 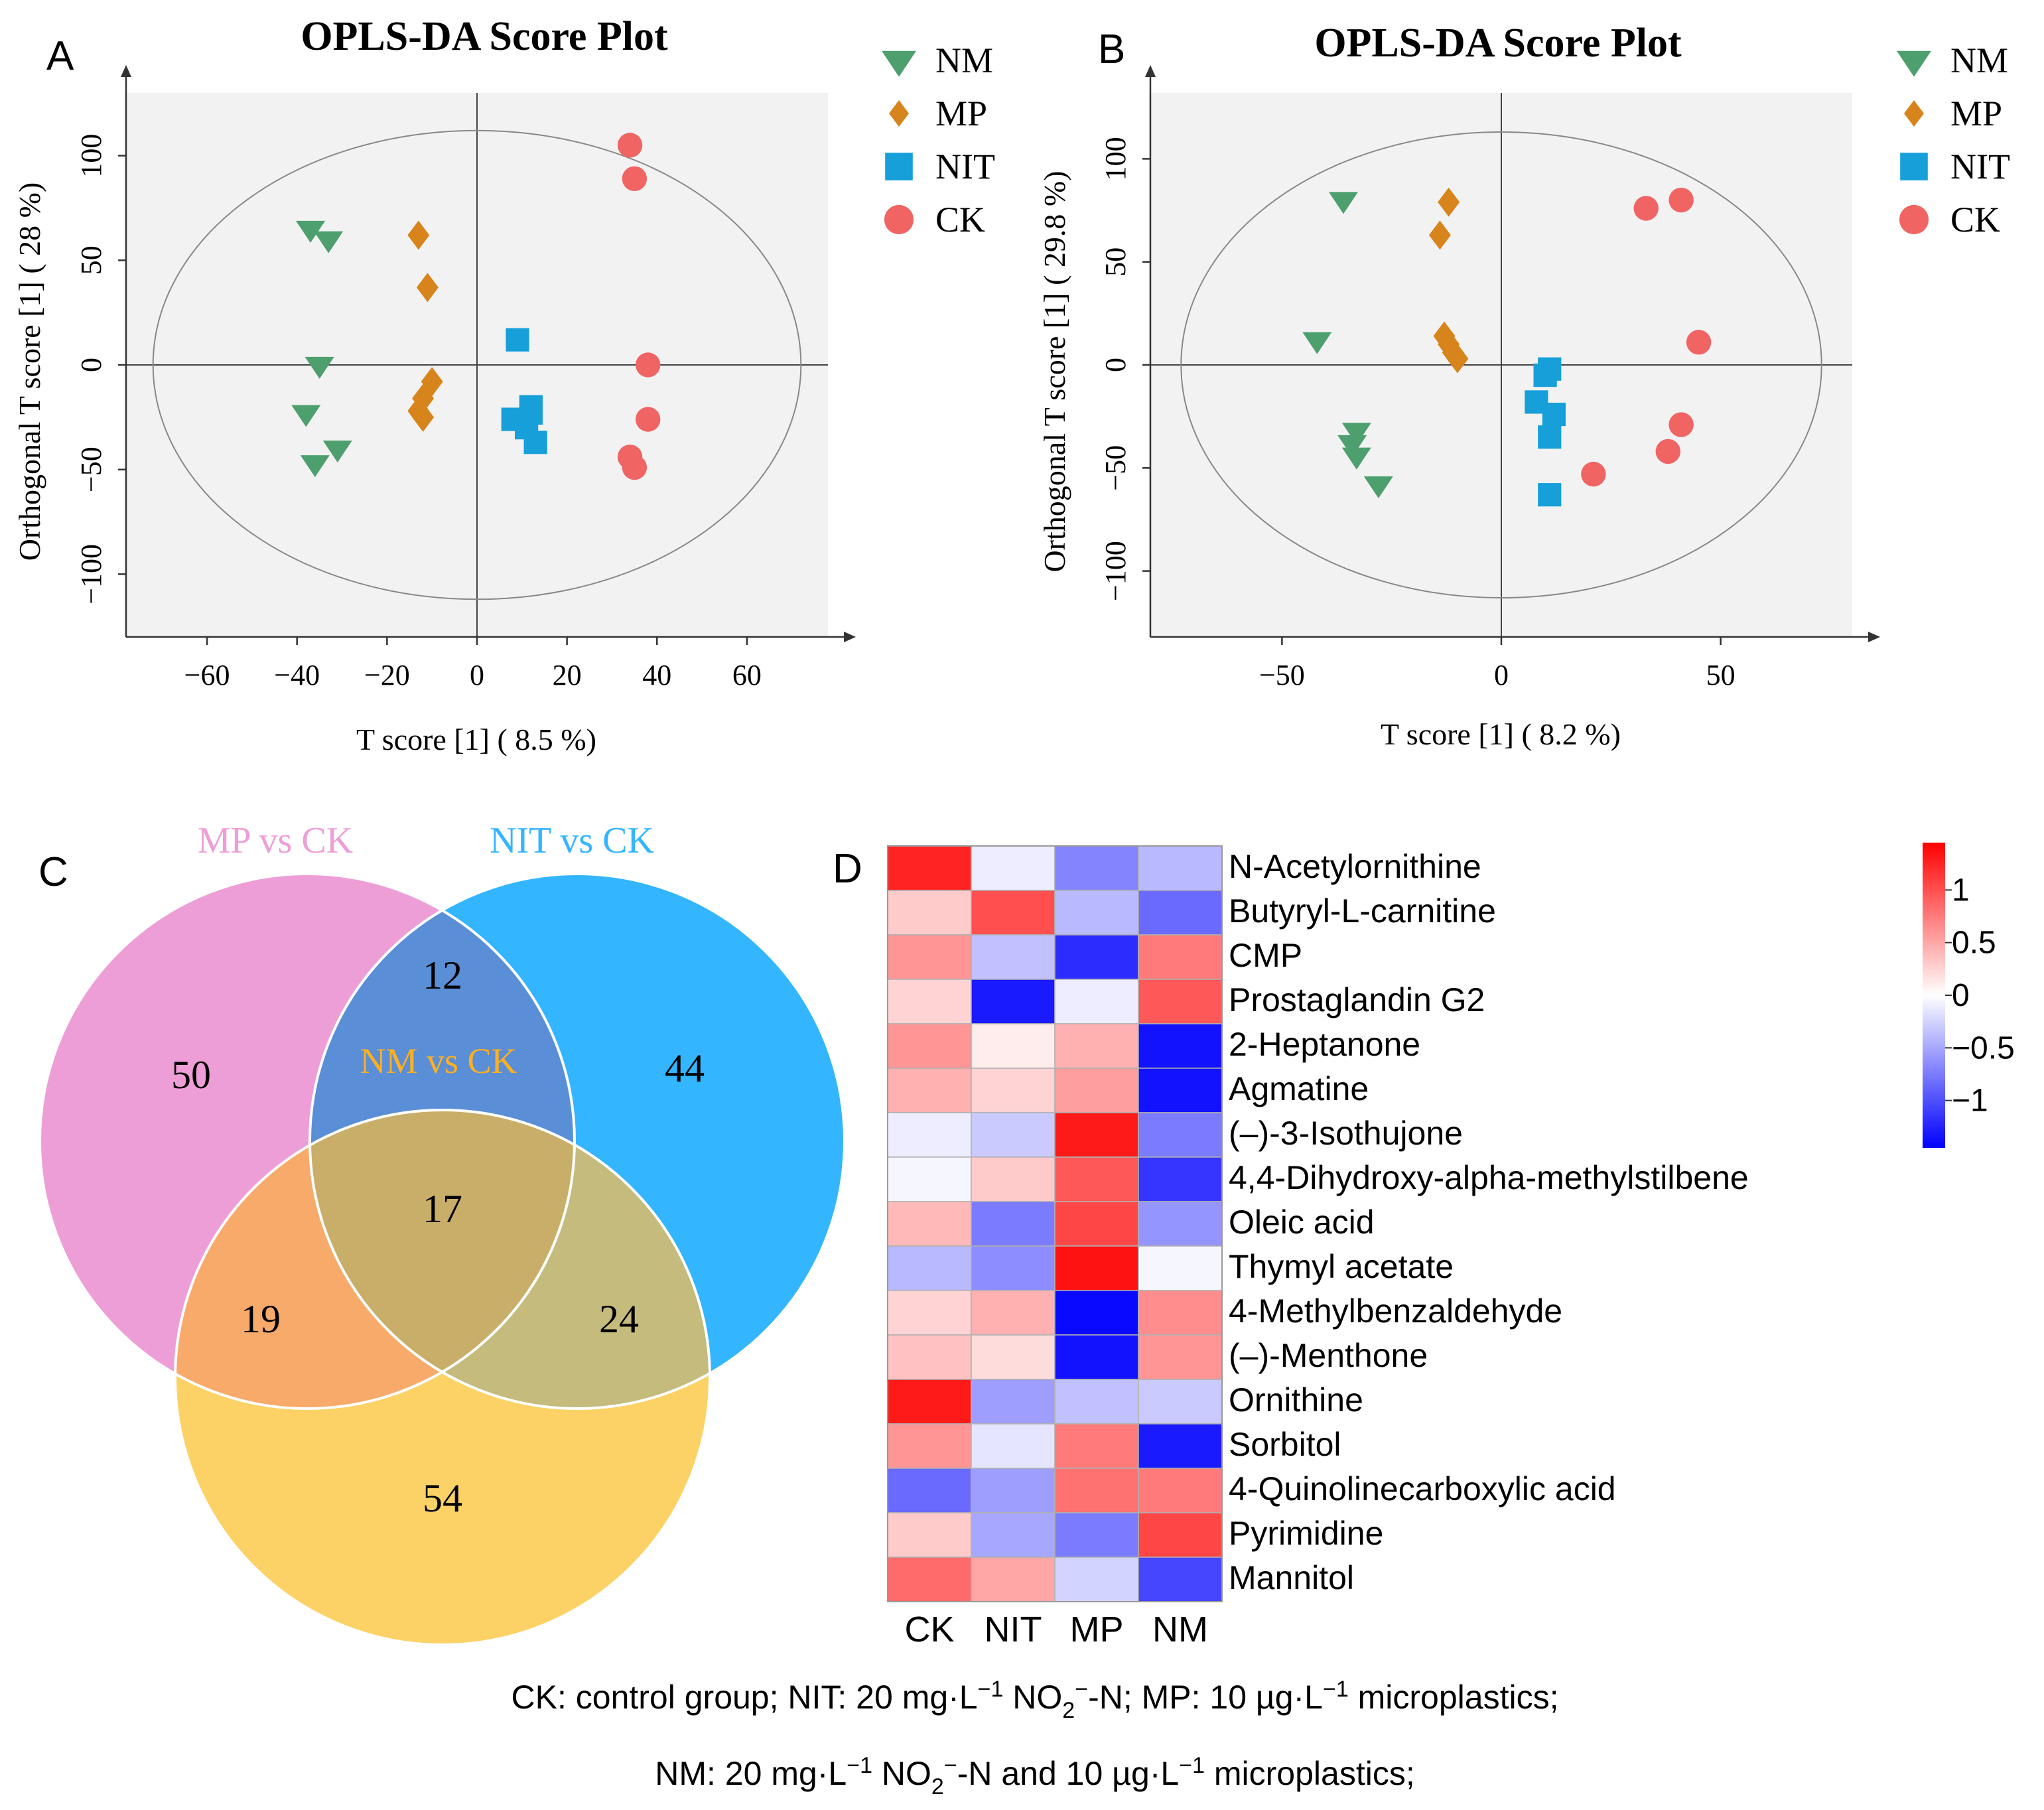 I want to click on a-y-axis-arrow, so click(x=126, y=71).